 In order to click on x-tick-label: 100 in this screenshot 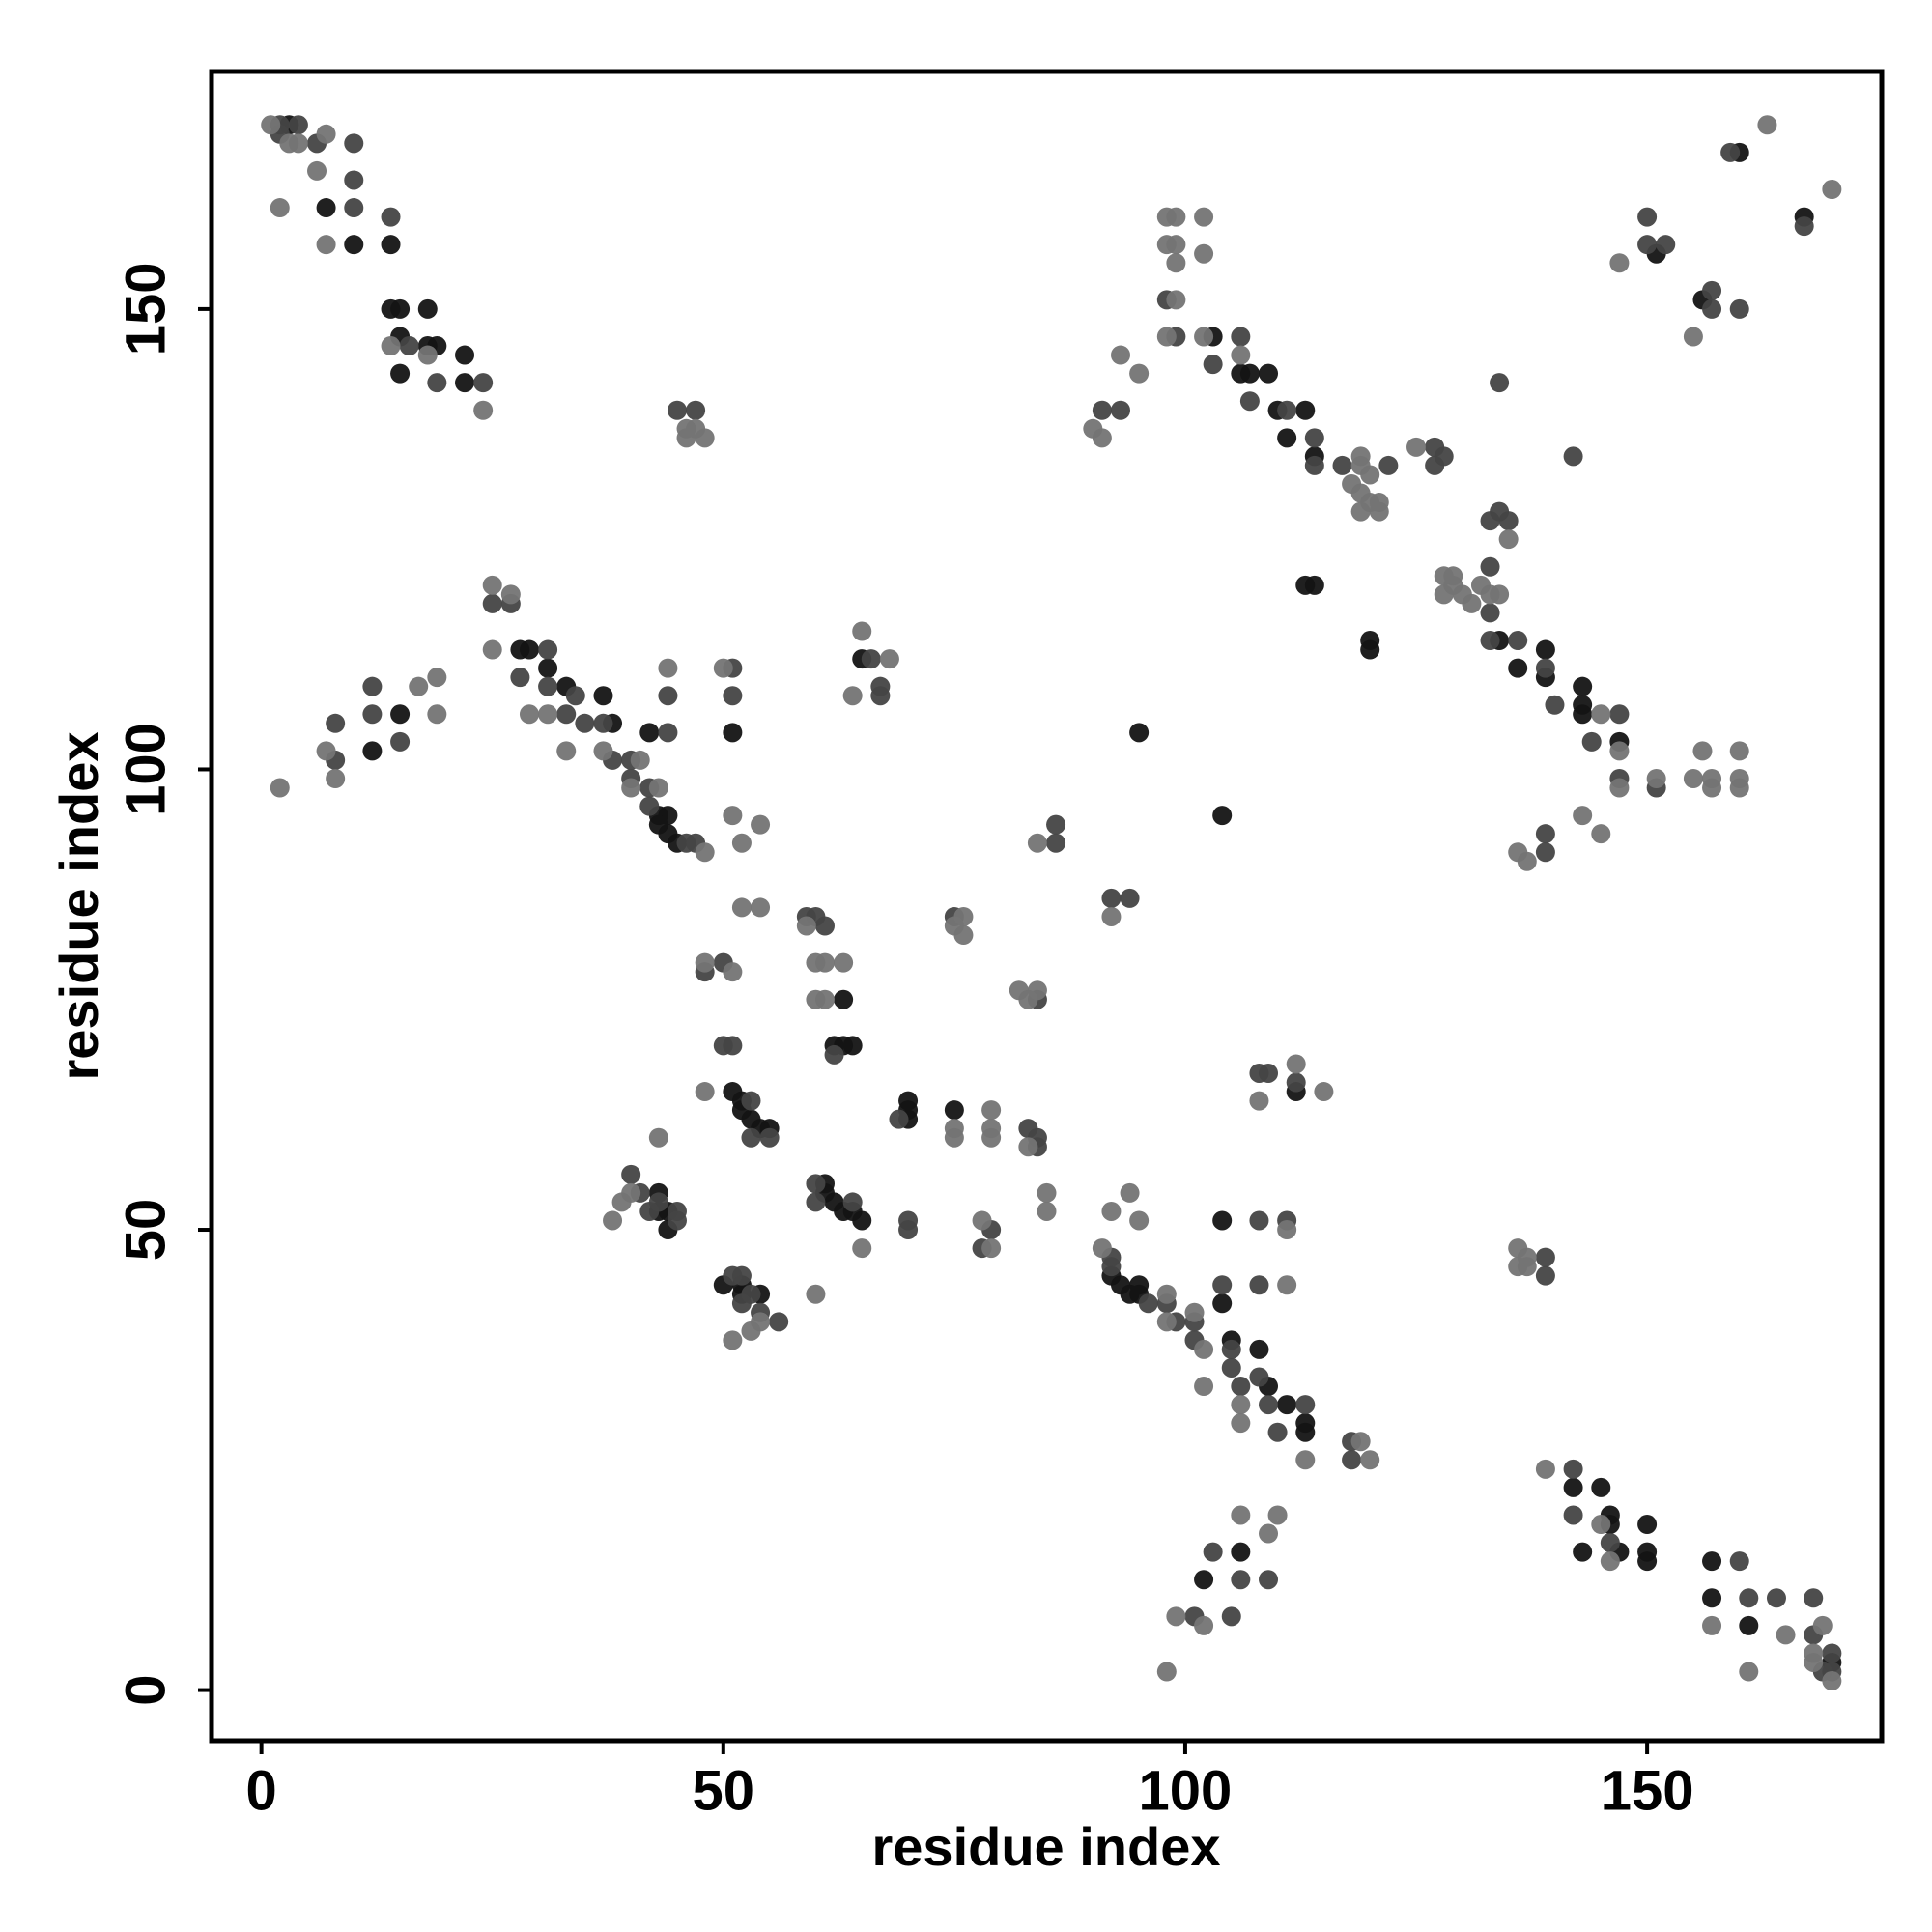, I will do `click(1186, 1790)`.